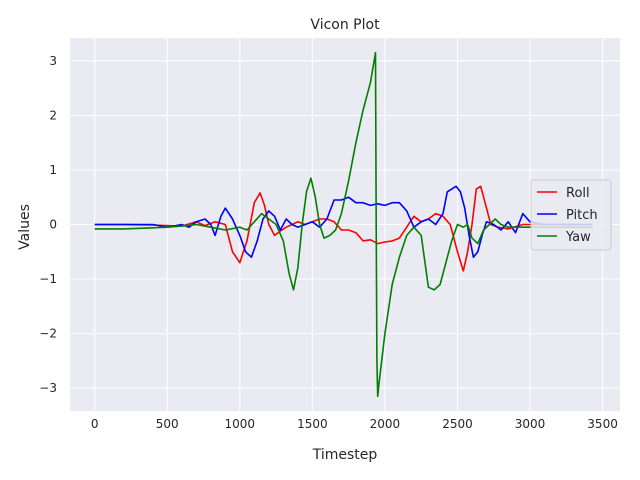 This screenshot has height=480, width=640. Describe the element at coordinates (530, 424) in the screenshot. I see `x-tick-label: 3000` at that location.